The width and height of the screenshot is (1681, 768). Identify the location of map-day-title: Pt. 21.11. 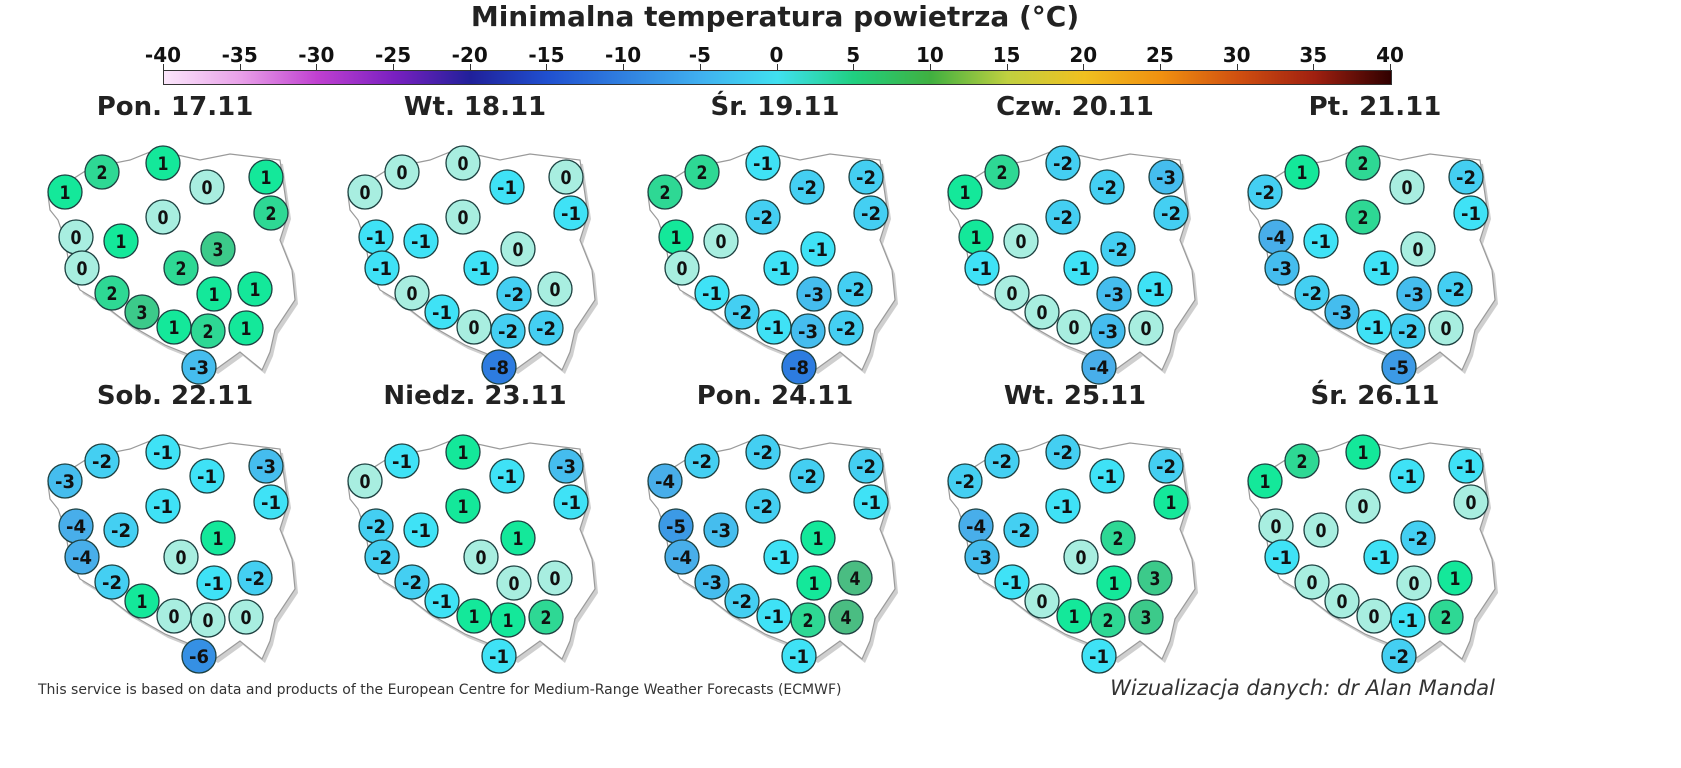
(1375, 107).